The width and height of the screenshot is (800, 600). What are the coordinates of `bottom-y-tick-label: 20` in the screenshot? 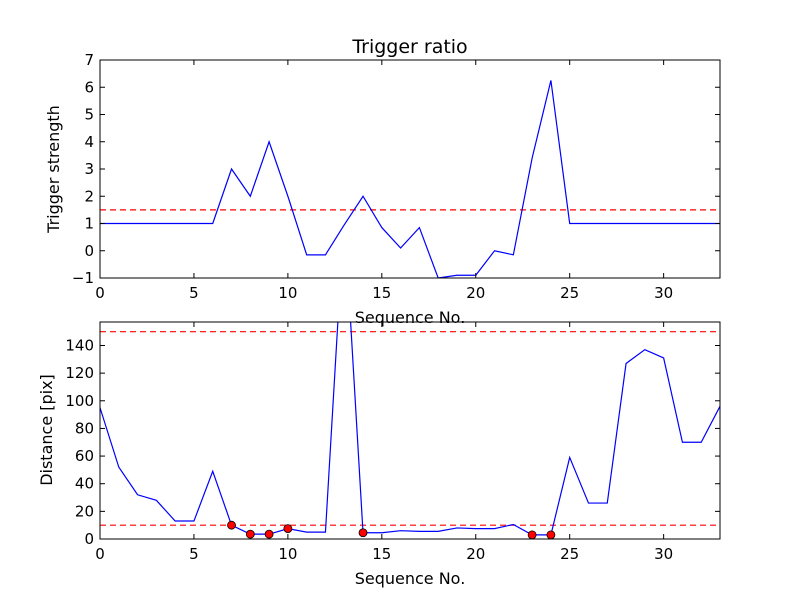 It's located at (84, 511).